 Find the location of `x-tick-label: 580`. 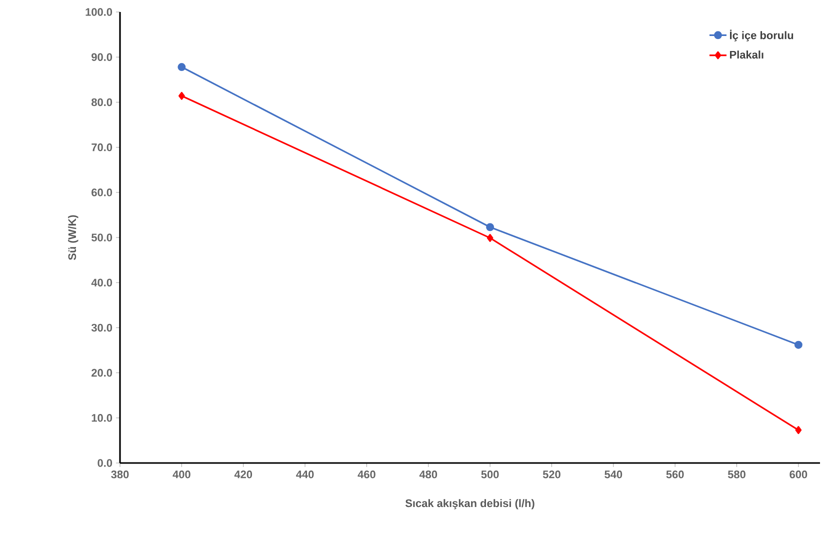

x-tick-label: 580 is located at coordinates (737, 474).